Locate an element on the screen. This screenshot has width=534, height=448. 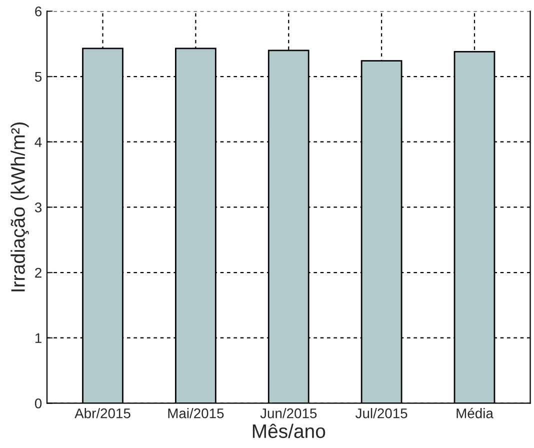
x-tick-label: Jun/2015 is located at coordinates (288, 413).